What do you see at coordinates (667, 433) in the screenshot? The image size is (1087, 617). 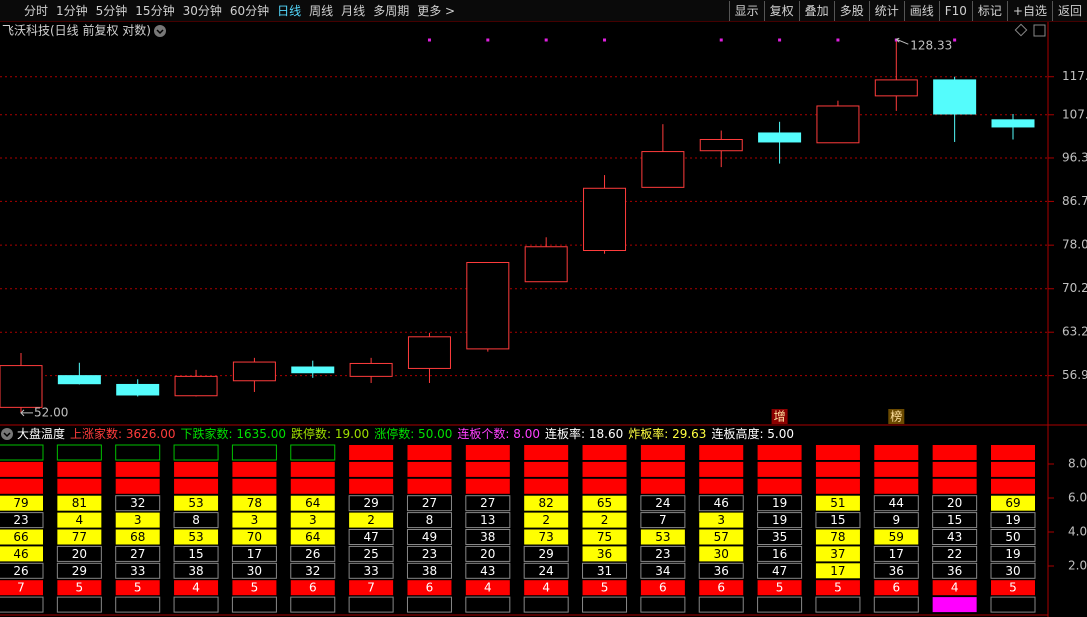 I see `header-item: 炸板率: 29.63` at bounding box center [667, 433].